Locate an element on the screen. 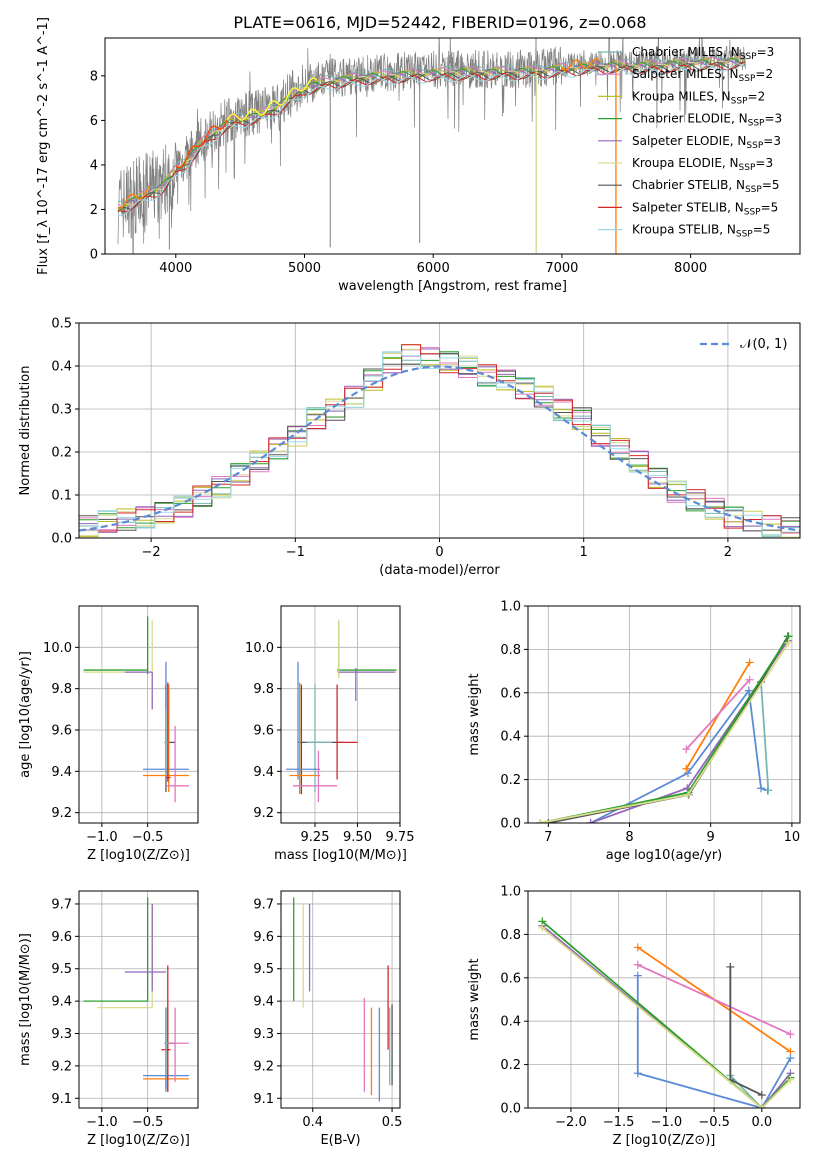  x-axis-label: mass [log10(M/M⊙)] is located at coordinates (340, 855).